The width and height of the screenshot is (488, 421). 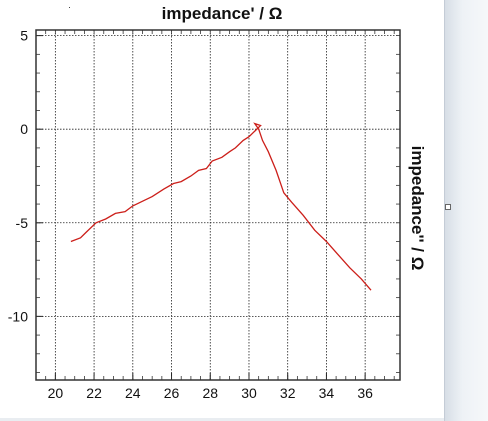 I want to click on window-side-panel, so click(x=466, y=210).